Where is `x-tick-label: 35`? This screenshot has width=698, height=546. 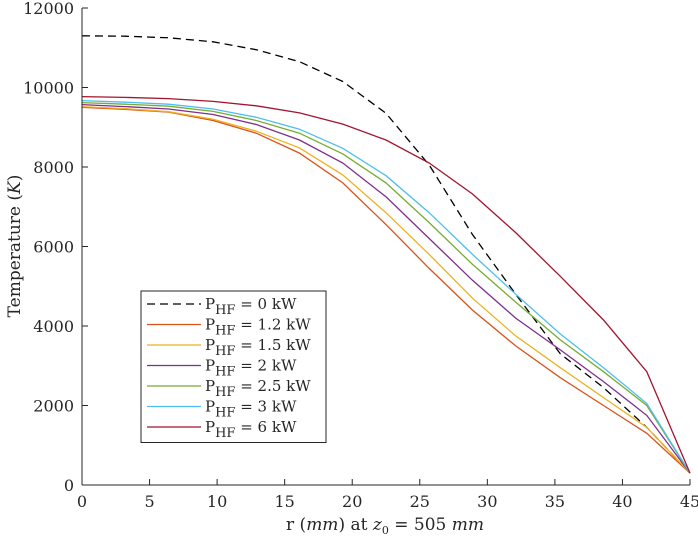
x-tick-label: 35 is located at coordinates (555, 501).